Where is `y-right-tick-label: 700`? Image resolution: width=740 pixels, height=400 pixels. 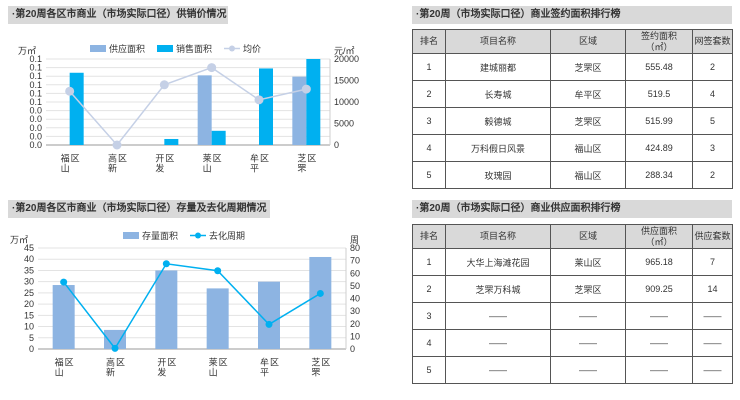
y-right-tick-label: 700 is located at coordinates (355, 261).